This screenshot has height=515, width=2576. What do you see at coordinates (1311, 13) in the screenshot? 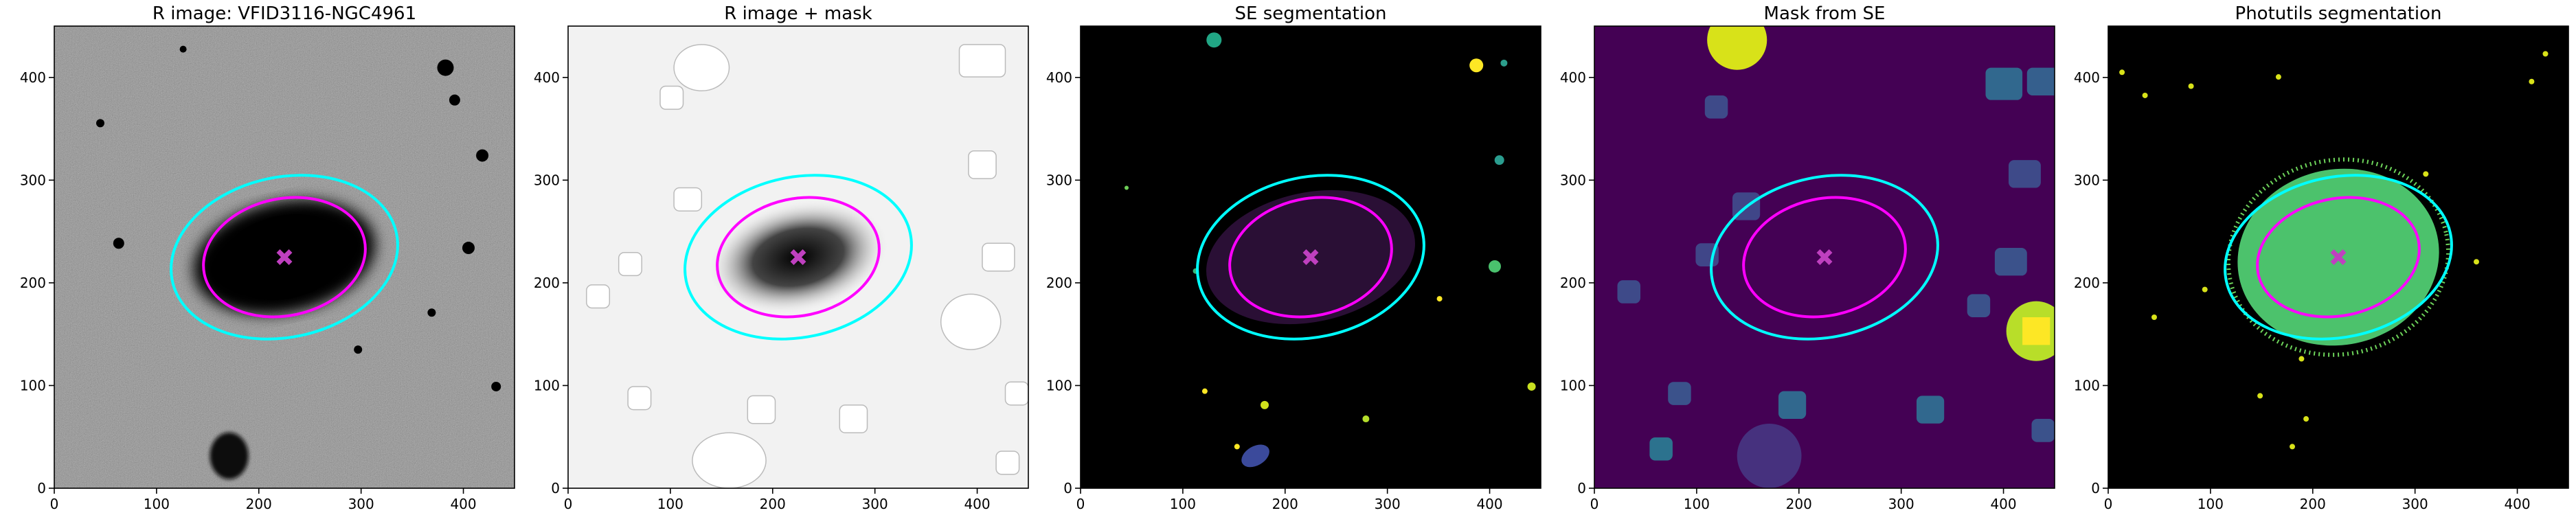
I see `panel-title: SE segmentation` at bounding box center [1311, 13].